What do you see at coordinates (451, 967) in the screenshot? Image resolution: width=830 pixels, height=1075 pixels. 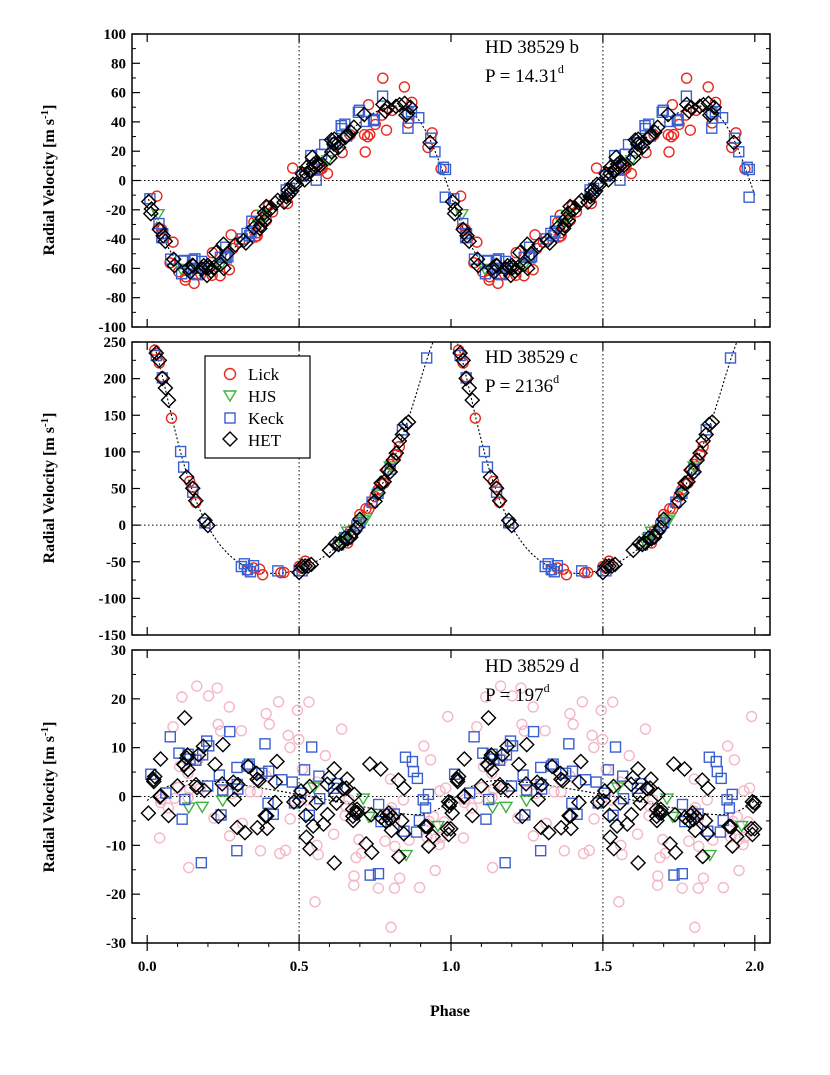 I see `x-tick-label: 1.0` at bounding box center [451, 967].